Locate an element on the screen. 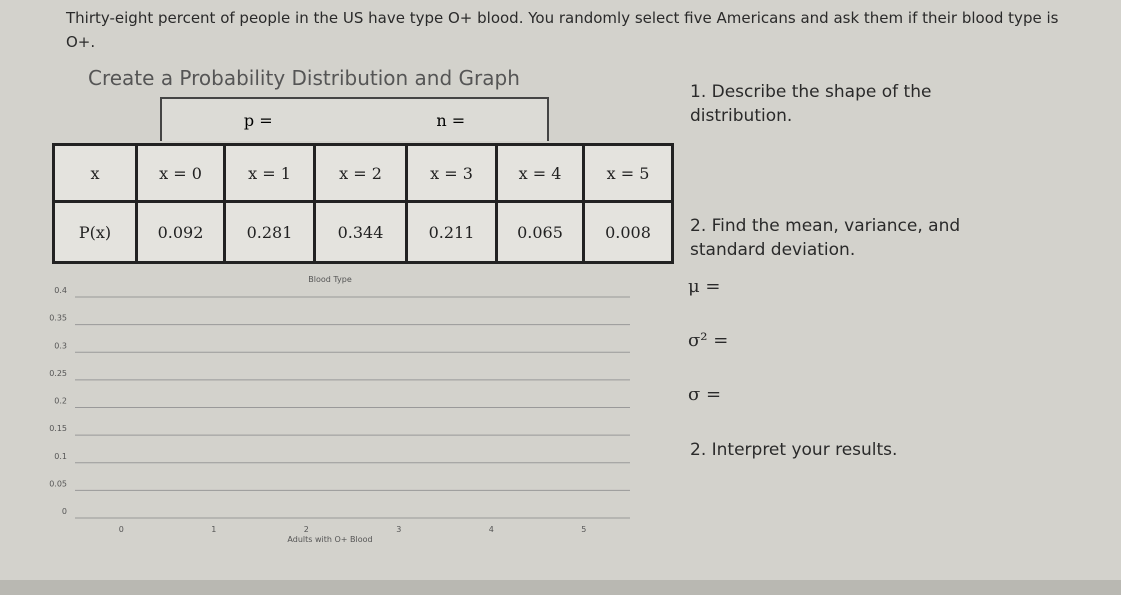  x-tick-label: 4 is located at coordinates (491, 529).